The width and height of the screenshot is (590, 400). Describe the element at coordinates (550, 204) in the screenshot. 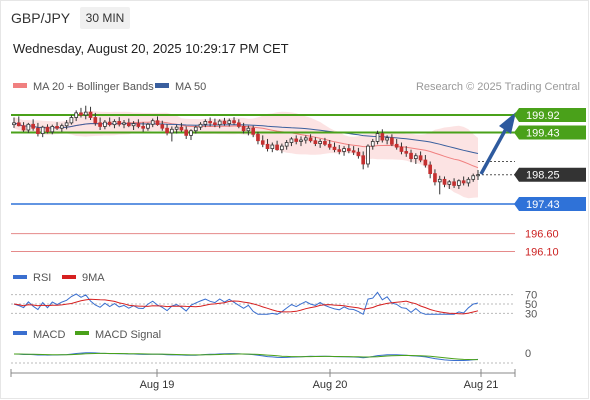

I see `level-tag-197-43: 197.43` at that location.